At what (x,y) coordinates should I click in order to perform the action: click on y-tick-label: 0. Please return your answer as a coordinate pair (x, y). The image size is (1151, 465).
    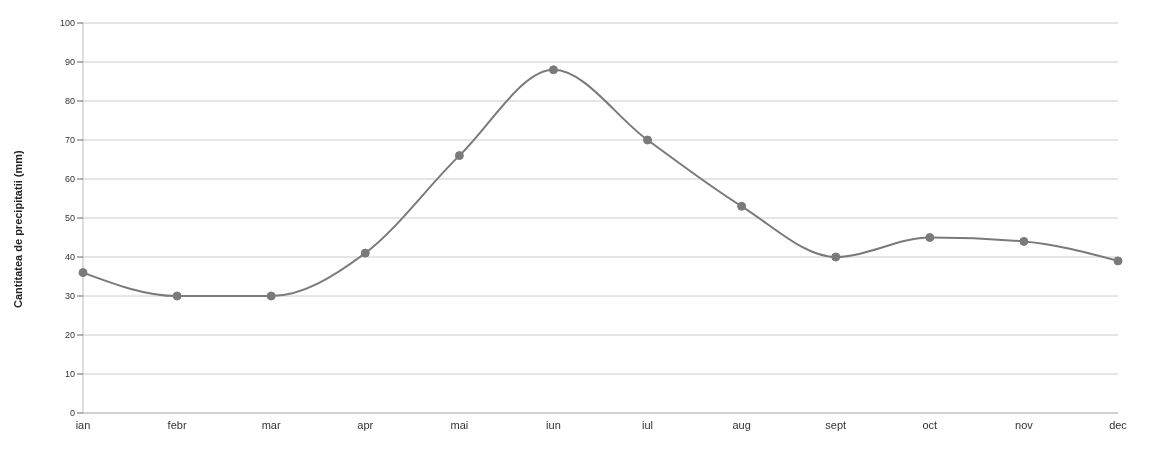
    Looking at the image, I should click on (72, 413).